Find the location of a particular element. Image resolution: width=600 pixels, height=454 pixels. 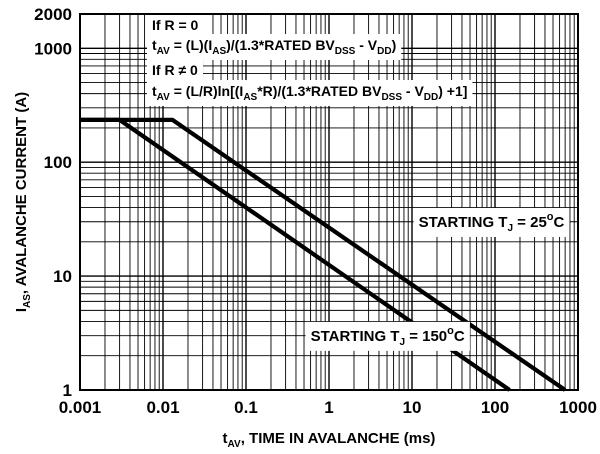

annotation-line-1-bg is located at coordinates (175, 25).